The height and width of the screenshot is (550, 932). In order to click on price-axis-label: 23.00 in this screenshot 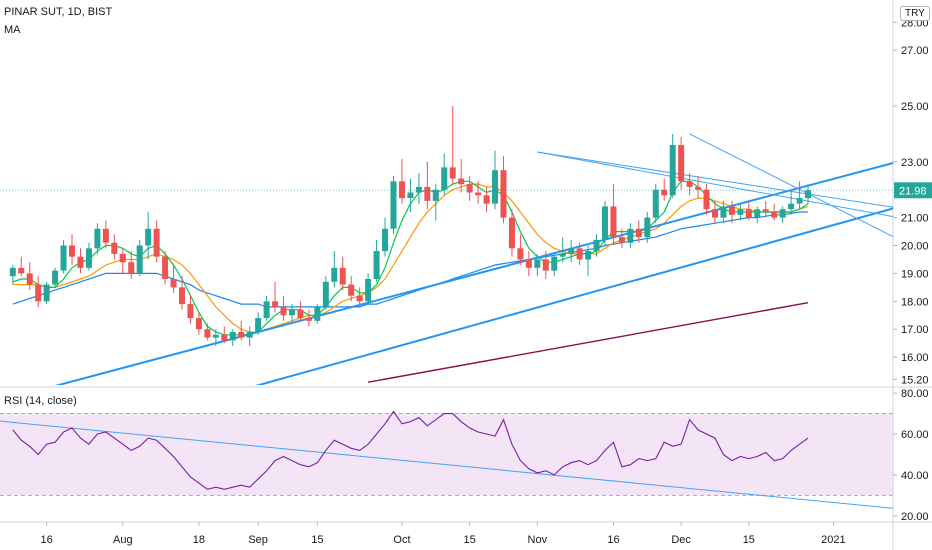, I will do `click(915, 163)`.